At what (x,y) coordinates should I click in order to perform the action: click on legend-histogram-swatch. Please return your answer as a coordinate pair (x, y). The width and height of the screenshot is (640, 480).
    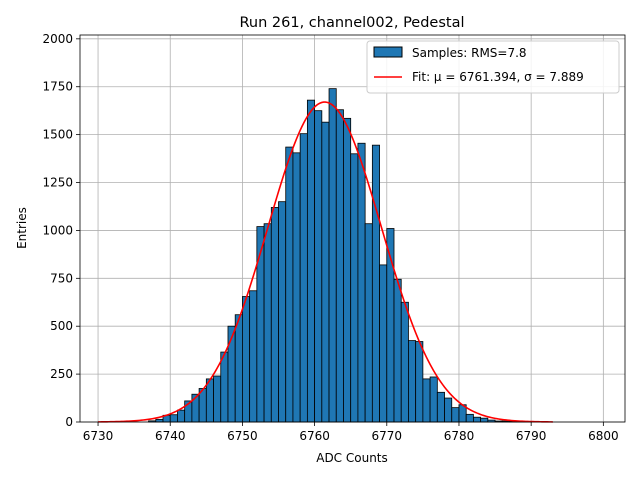
    Looking at the image, I should click on (388, 52).